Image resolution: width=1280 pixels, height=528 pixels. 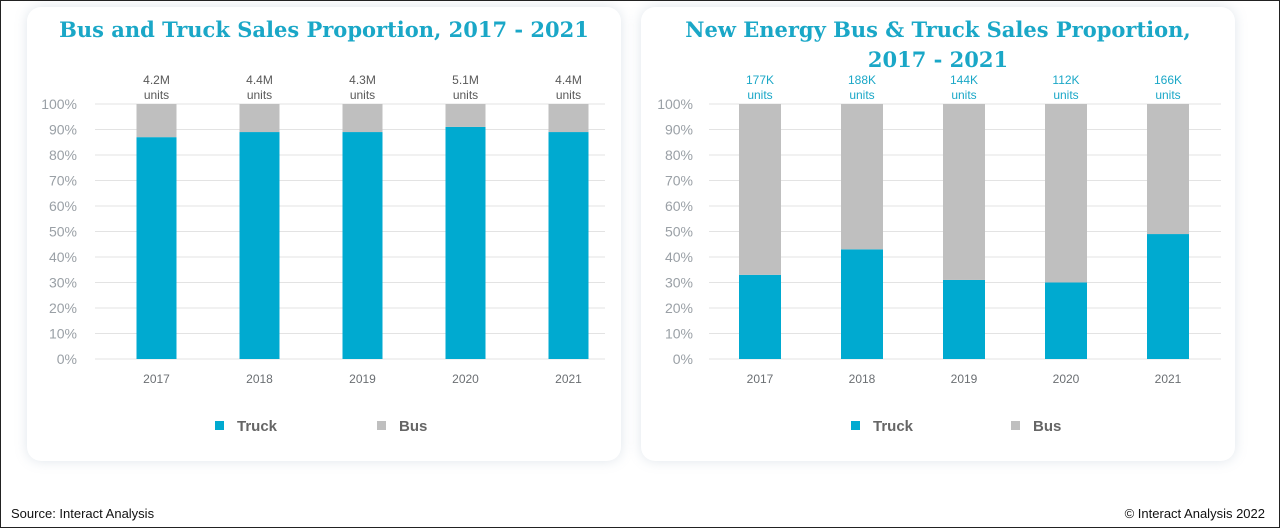 What do you see at coordinates (760, 80) in the screenshot?
I see `total-value-label: 177K` at bounding box center [760, 80].